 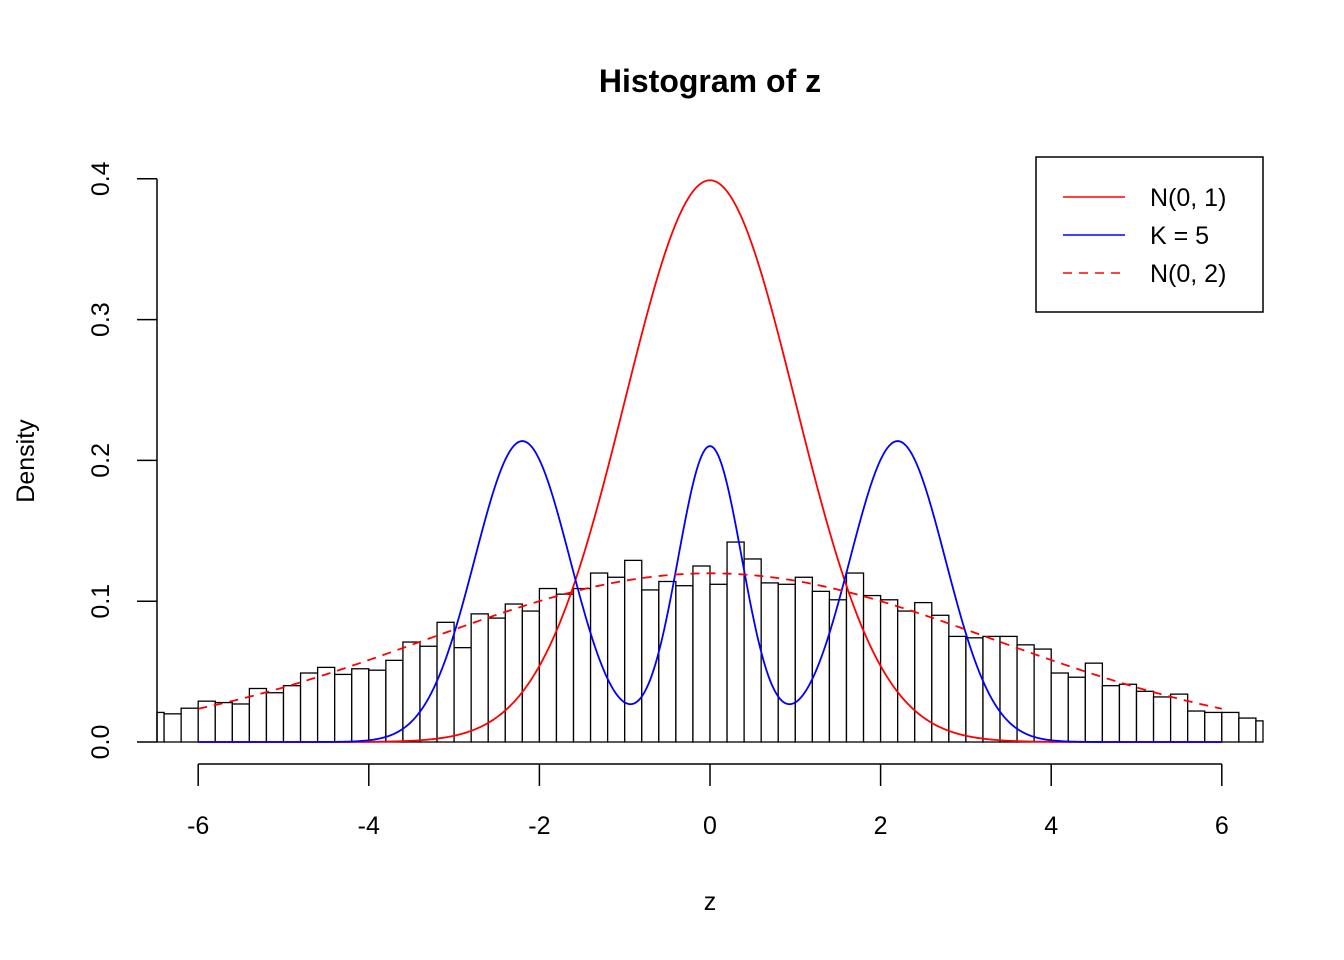 I want to click on x-tick-label: -4, so click(x=369, y=826).